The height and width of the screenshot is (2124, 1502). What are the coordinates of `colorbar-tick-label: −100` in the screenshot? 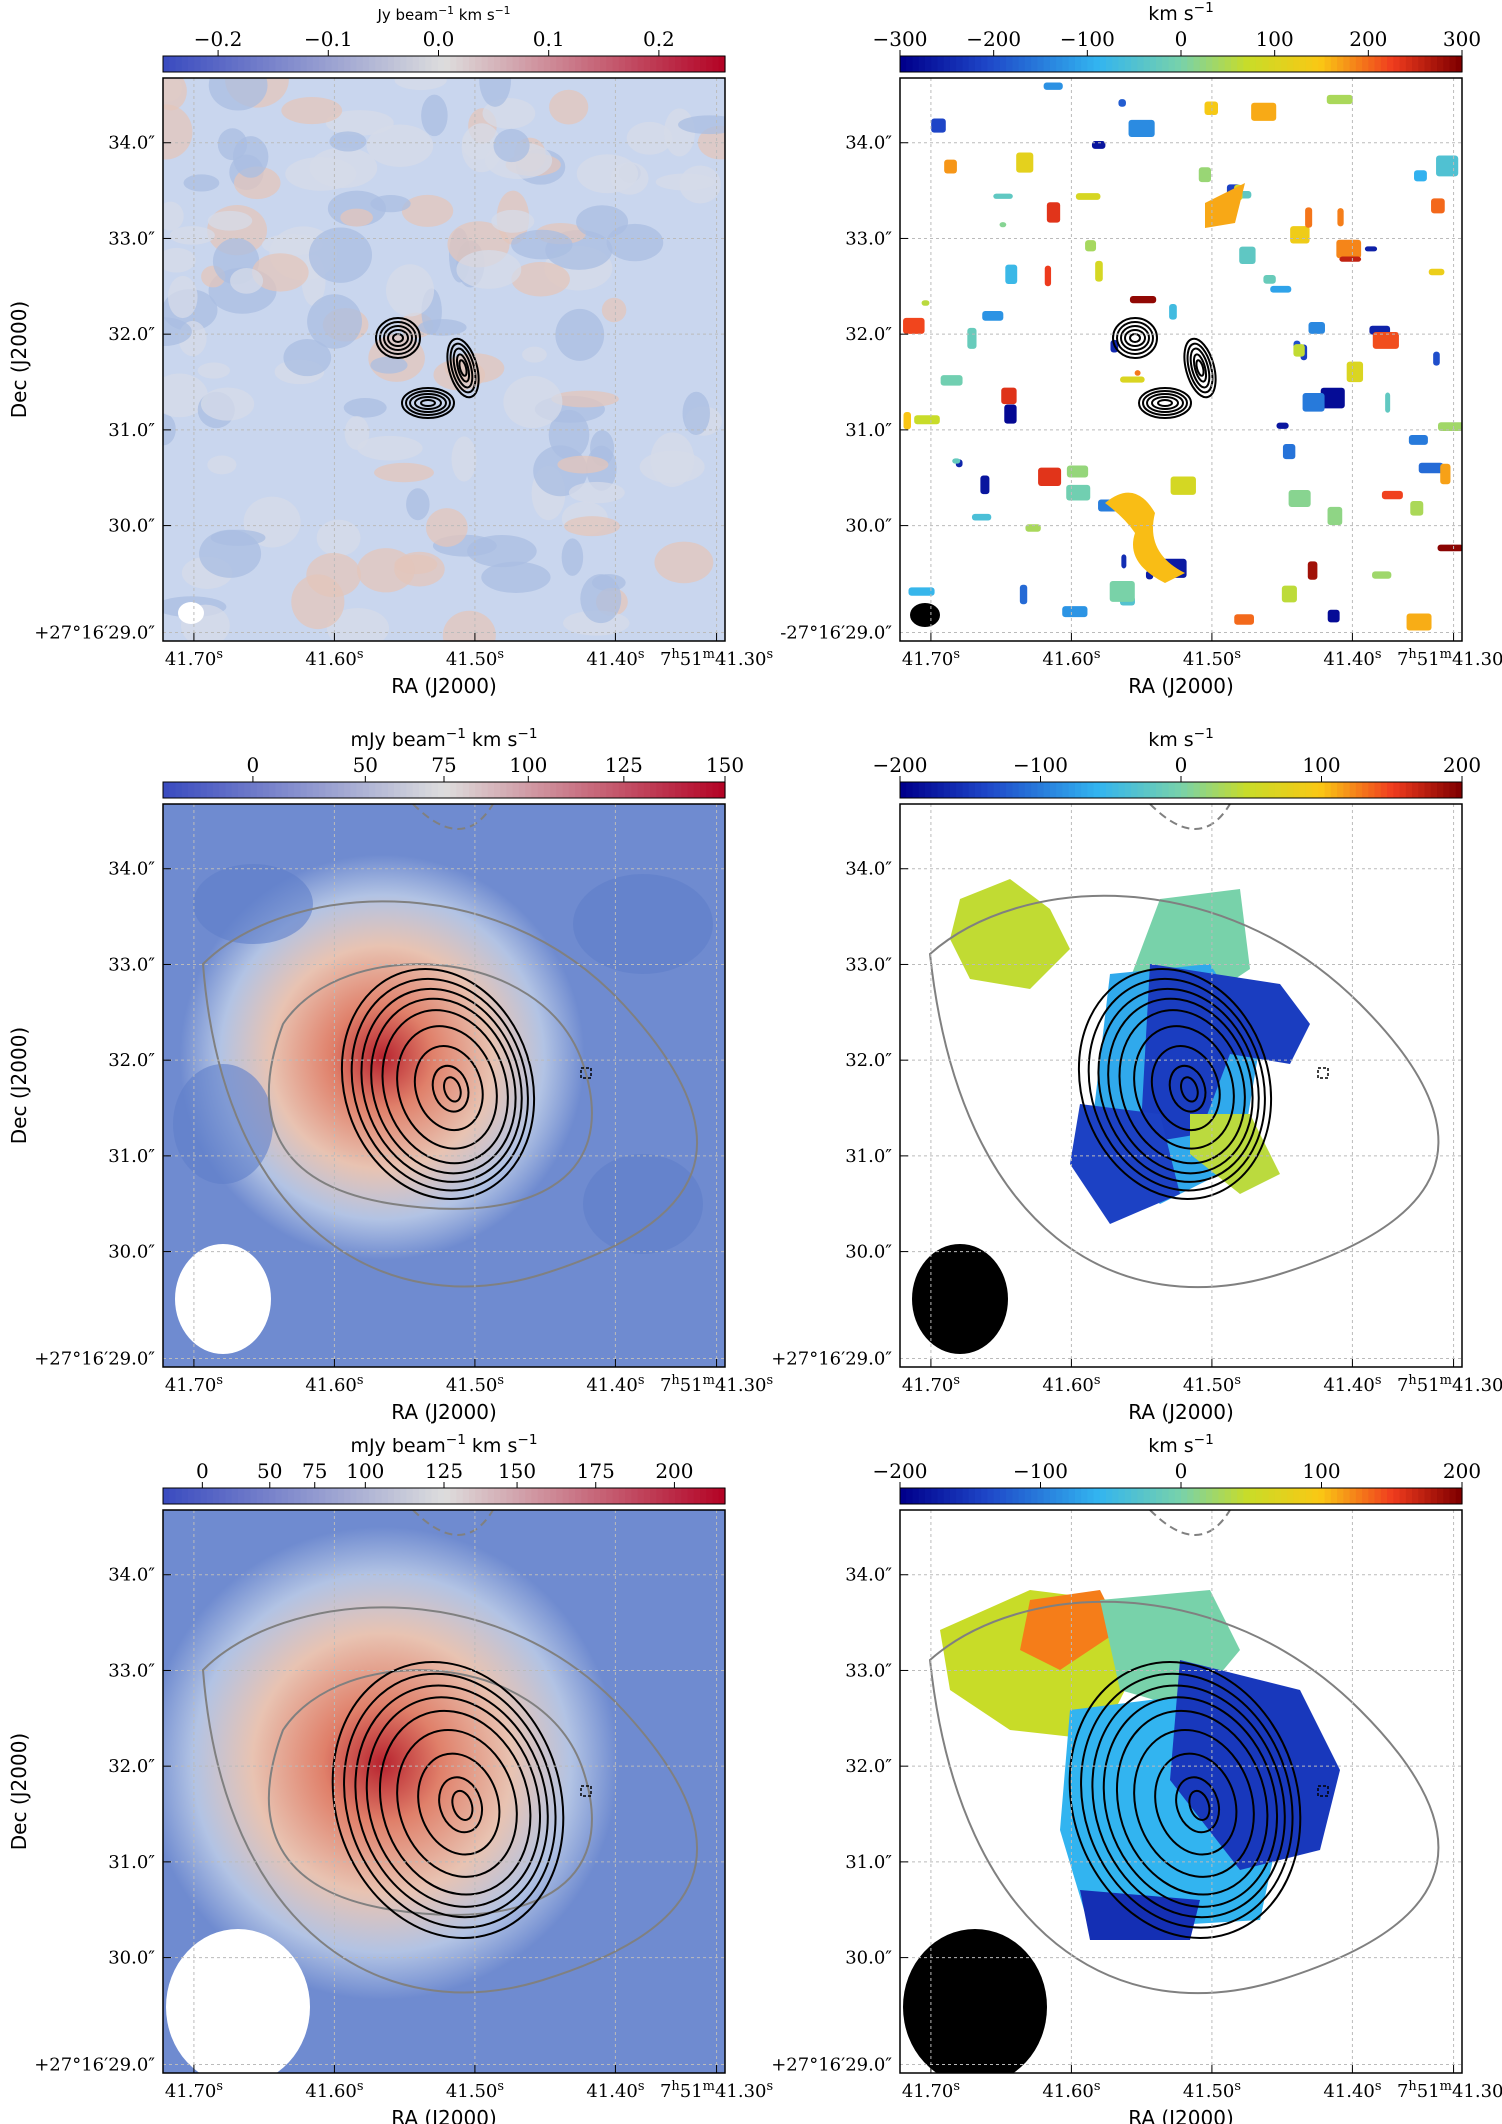 It's located at (1040, 1471).